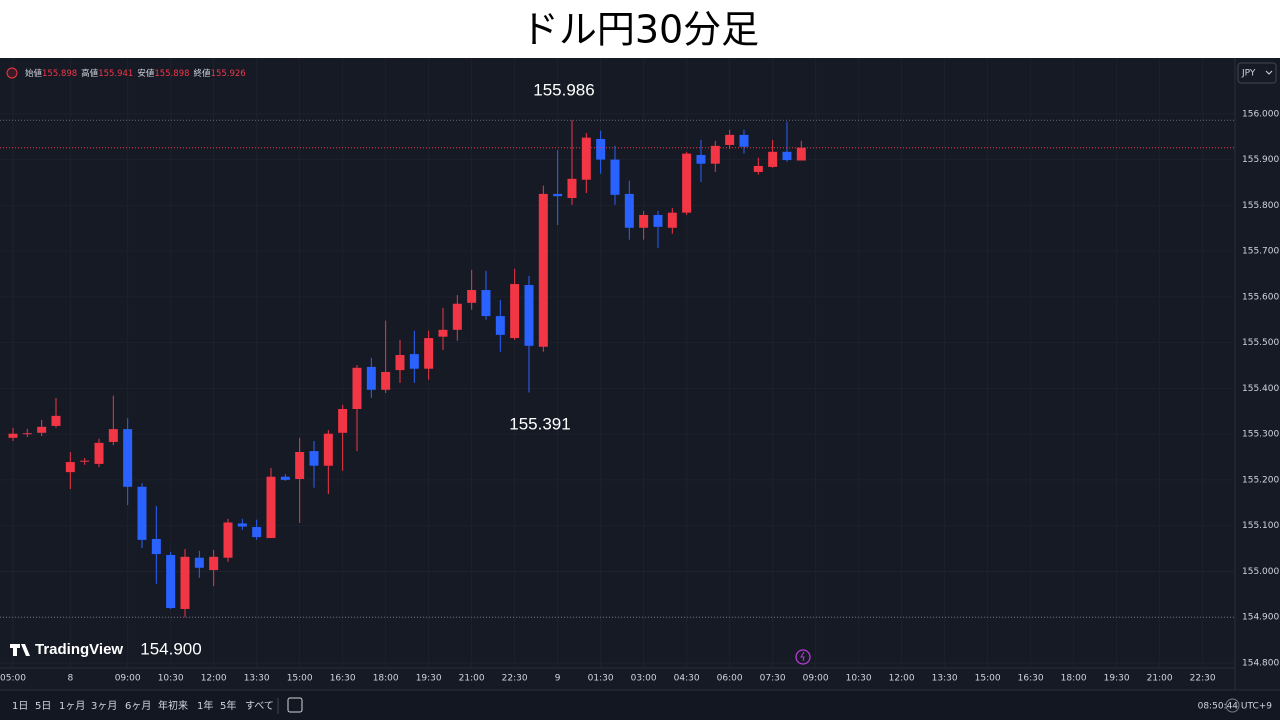 The height and width of the screenshot is (720, 1280). I want to click on range-button: 3ヶ月, so click(104, 706).